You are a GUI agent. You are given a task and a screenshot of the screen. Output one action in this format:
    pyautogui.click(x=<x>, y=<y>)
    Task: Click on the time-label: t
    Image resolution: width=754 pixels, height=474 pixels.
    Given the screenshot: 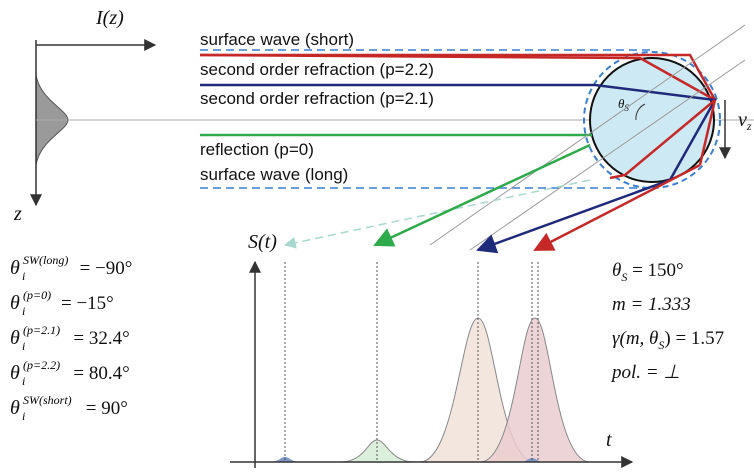 What is the action you would take?
    pyautogui.click(x=609, y=440)
    